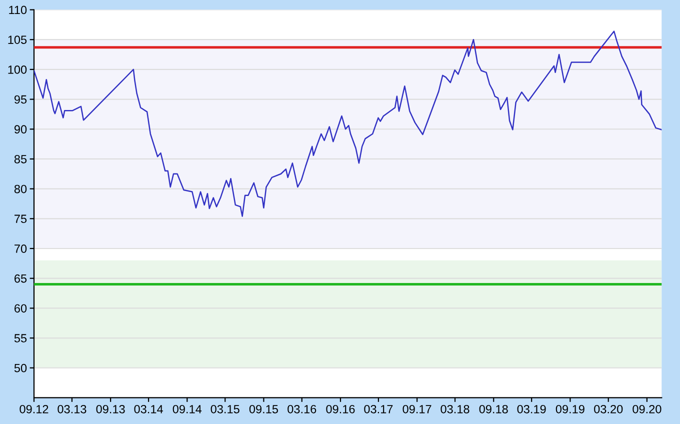  What do you see at coordinates (148, 409) in the screenshot?
I see `x-tick-label: 03.14` at bounding box center [148, 409].